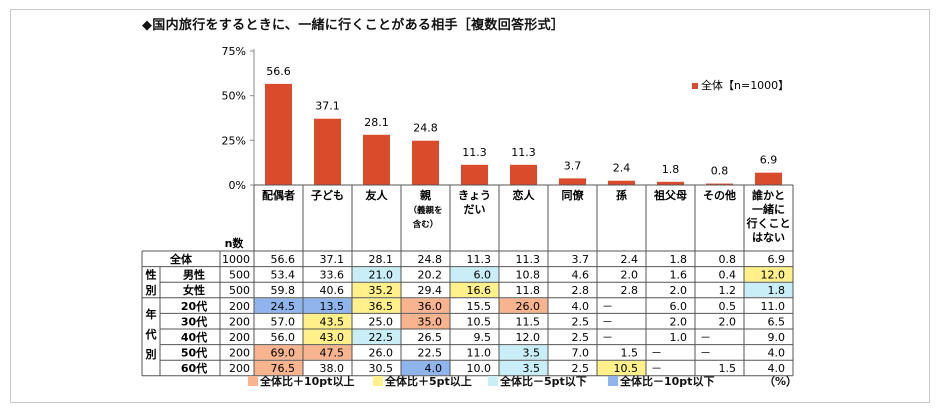 The height and width of the screenshot is (412, 940). I want to click on legend-item-plus5: 全体比＋5pt以上, so click(422, 381).